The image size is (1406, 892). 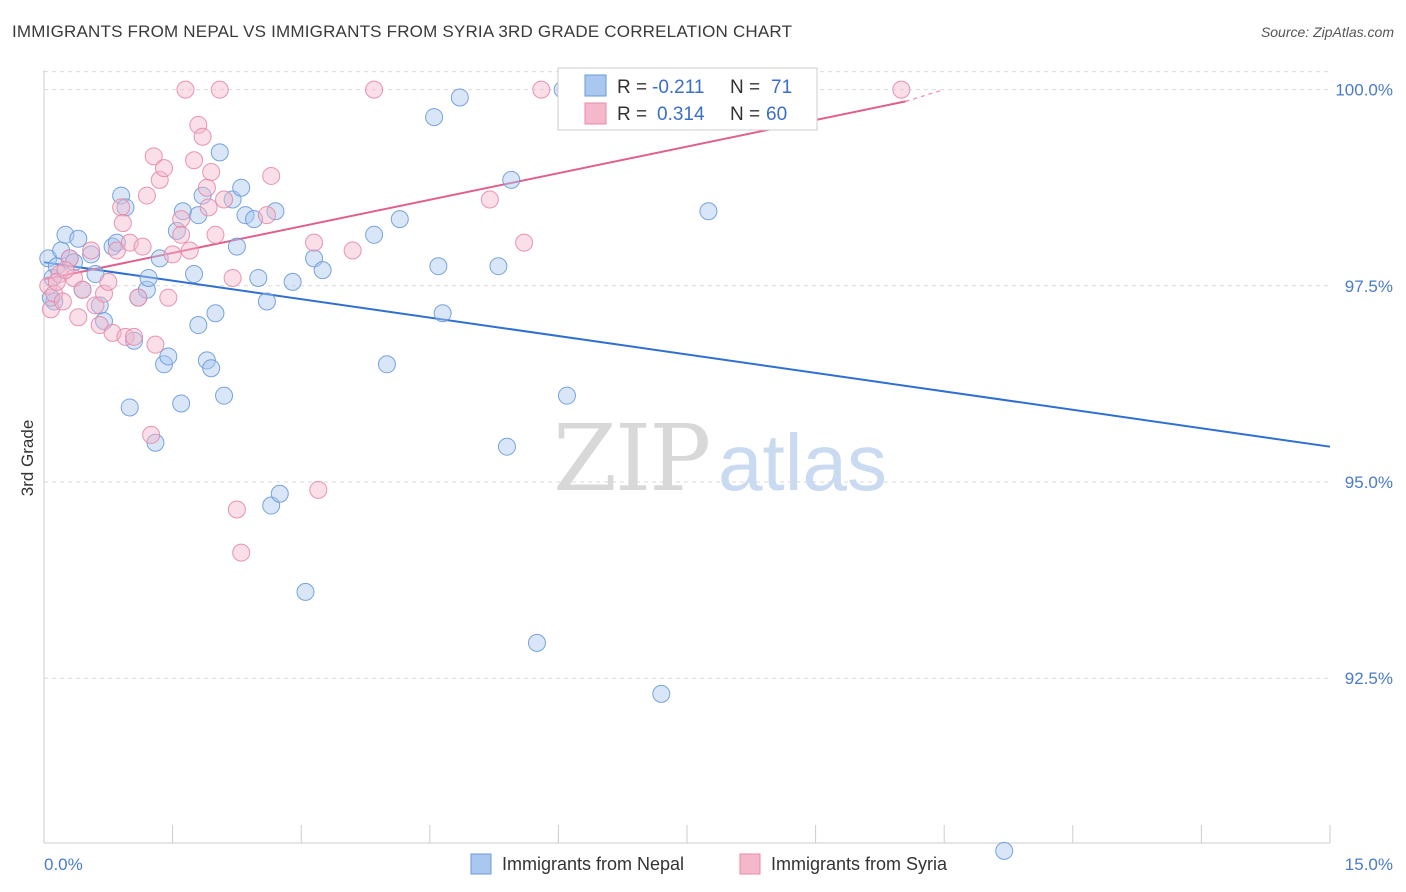 I want to click on legend-r-label-syria: R =, so click(x=632, y=114).